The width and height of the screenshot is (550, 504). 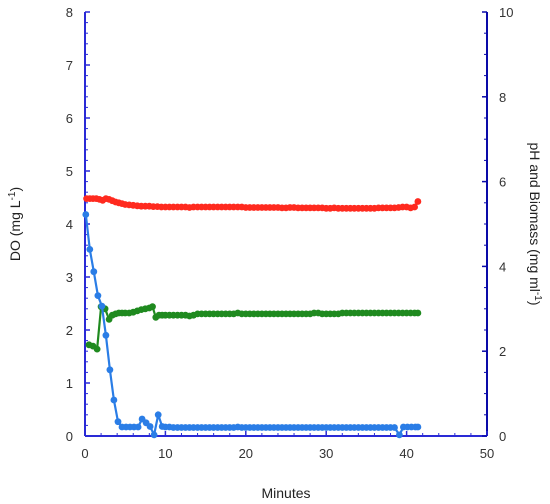 I want to click on left-y-tick-label: 3, so click(x=69, y=277).